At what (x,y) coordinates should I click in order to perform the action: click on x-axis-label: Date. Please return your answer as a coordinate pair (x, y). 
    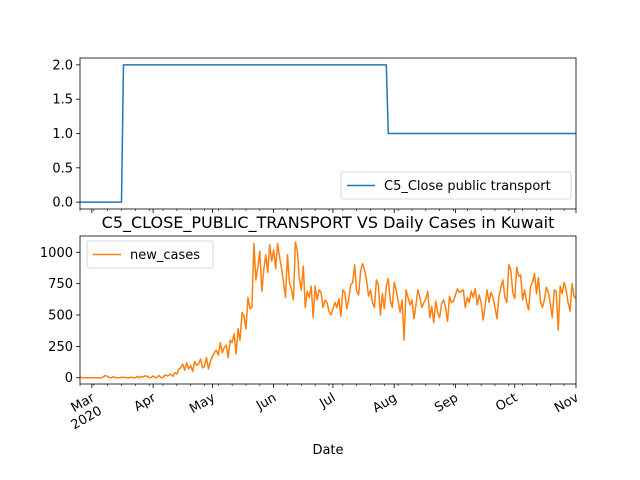
    Looking at the image, I should click on (327, 450).